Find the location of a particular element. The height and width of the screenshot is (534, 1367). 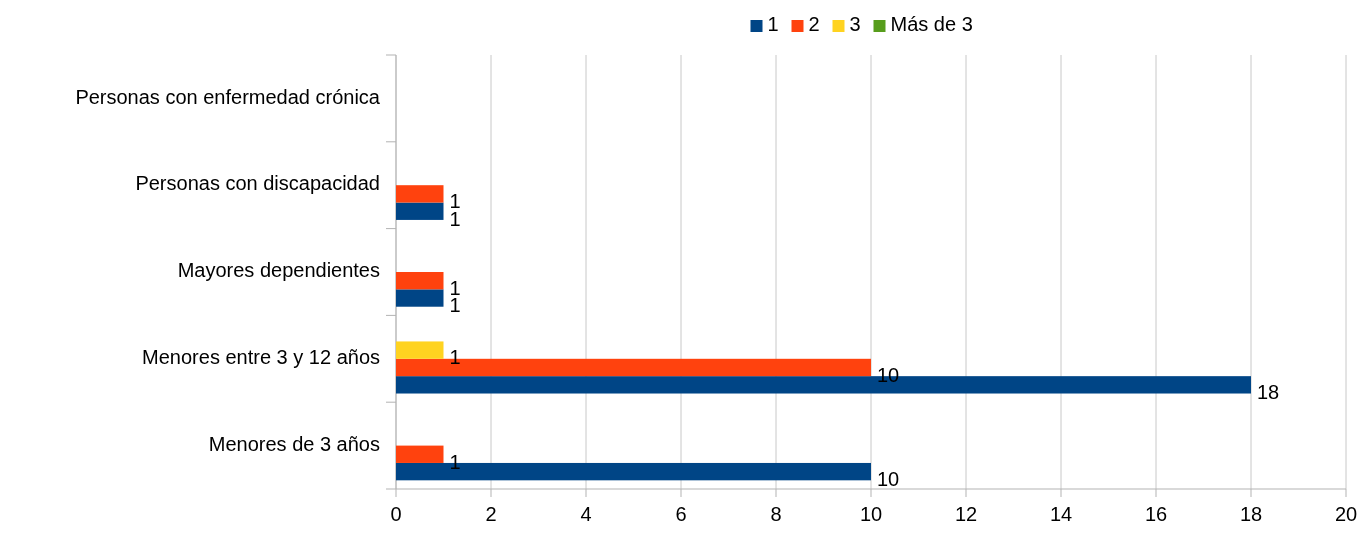

data-label: 10 is located at coordinates (888, 478).